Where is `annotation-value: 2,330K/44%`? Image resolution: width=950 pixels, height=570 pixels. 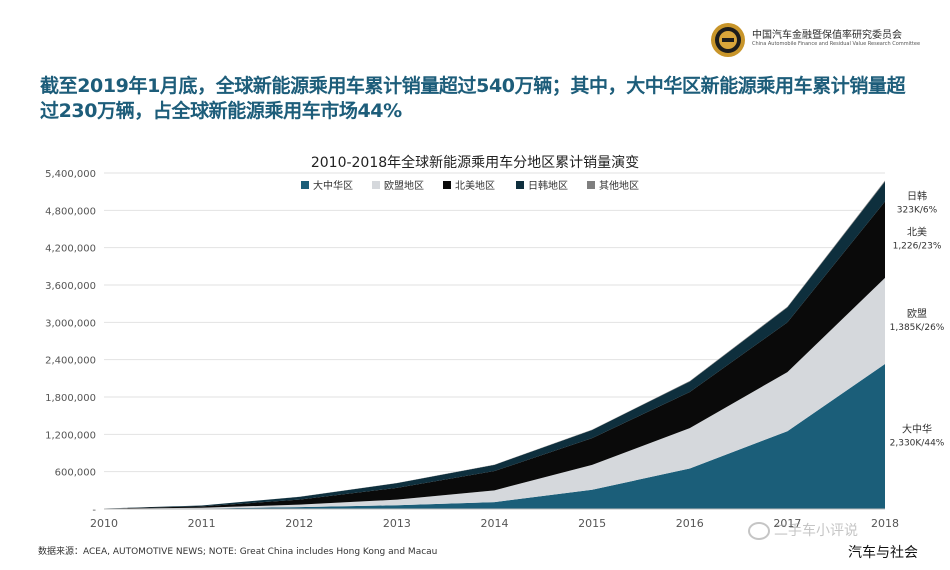
annotation-value: 2,330K/44% is located at coordinates (917, 444).